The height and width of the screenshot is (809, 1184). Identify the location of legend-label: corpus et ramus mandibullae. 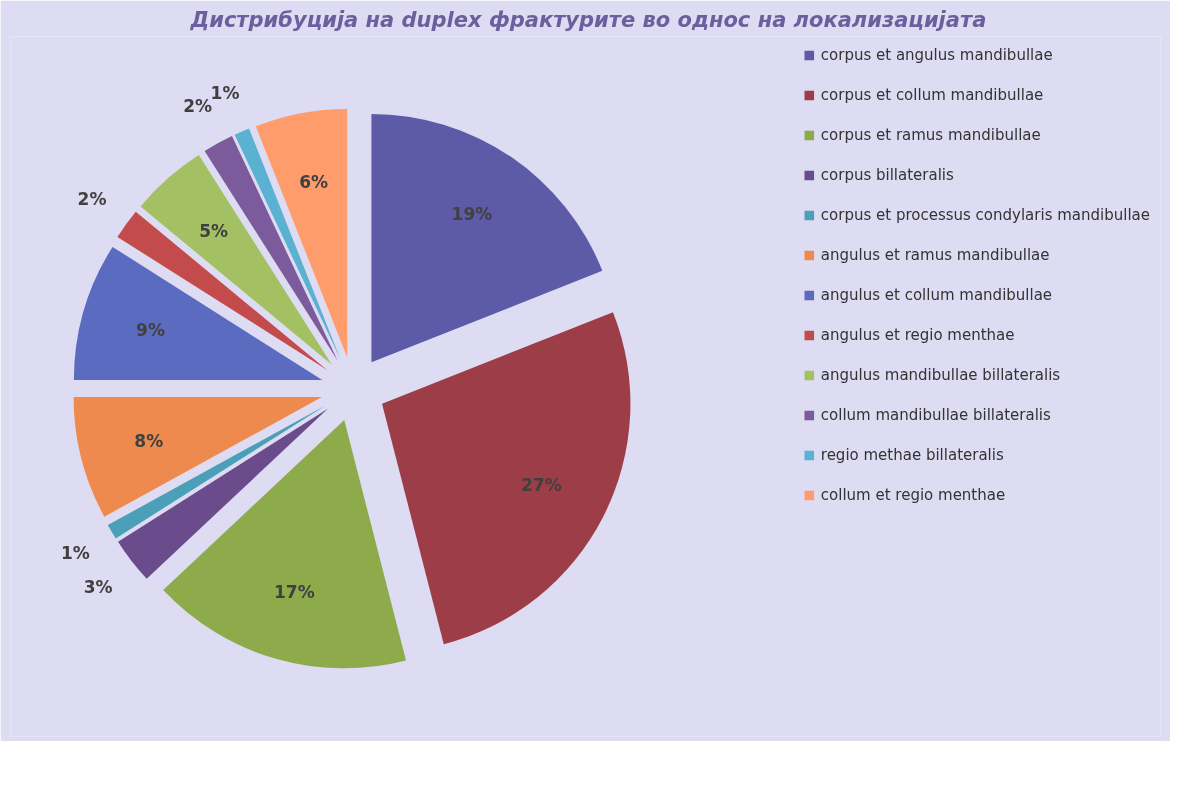
(930, 135).